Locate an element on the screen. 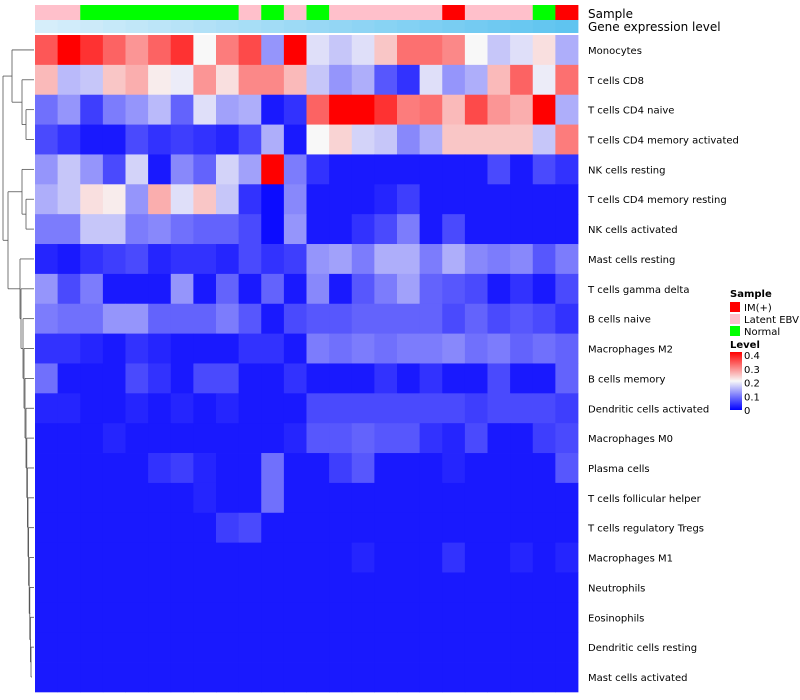 The image size is (800, 700). expression-annotation-cell is located at coordinates (341, 26).